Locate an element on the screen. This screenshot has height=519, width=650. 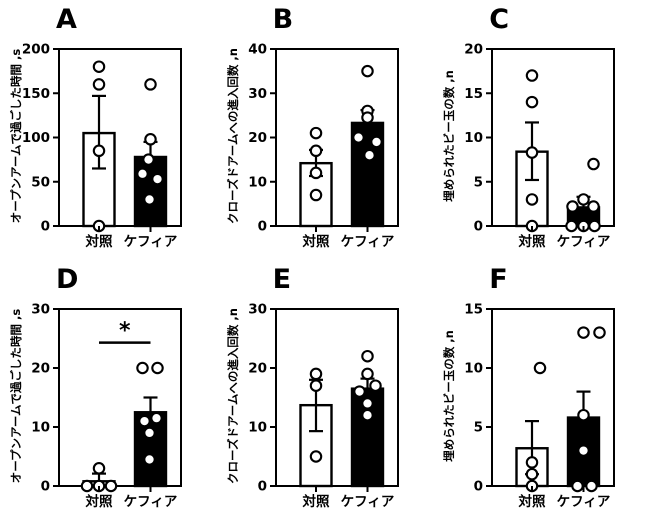
panel-A-plot: 0 50 100 150 200 対照 ケフィア is located at coordinates (102, 146).